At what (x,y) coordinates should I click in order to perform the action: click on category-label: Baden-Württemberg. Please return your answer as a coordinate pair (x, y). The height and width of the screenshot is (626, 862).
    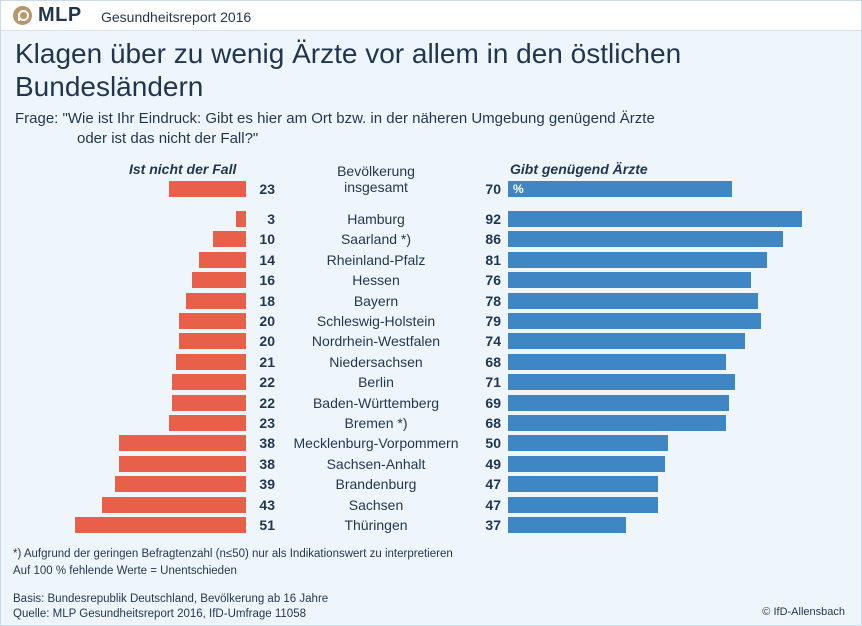
    Looking at the image, I should click on (376, 402).